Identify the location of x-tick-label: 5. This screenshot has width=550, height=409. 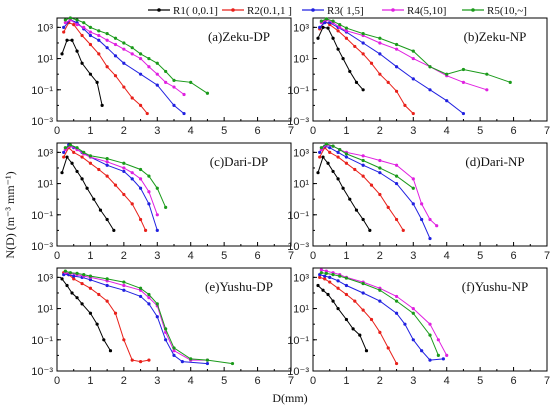
(480, 256).